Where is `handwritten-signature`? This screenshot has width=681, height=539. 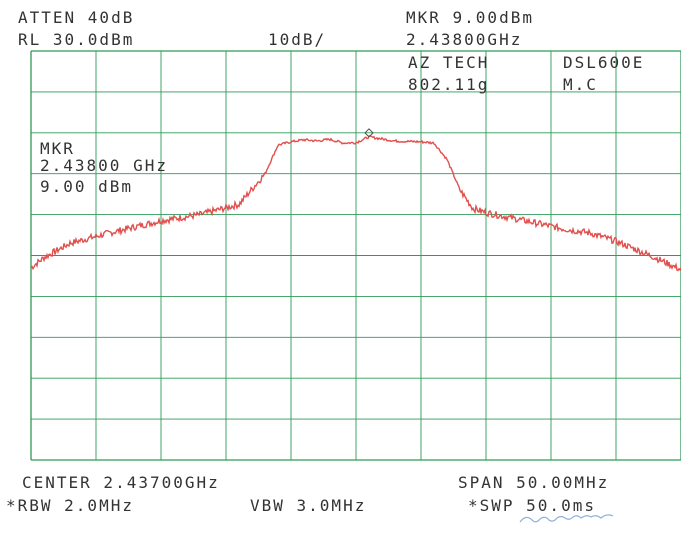
handwritten-signature is located at coordinates (566, 518).